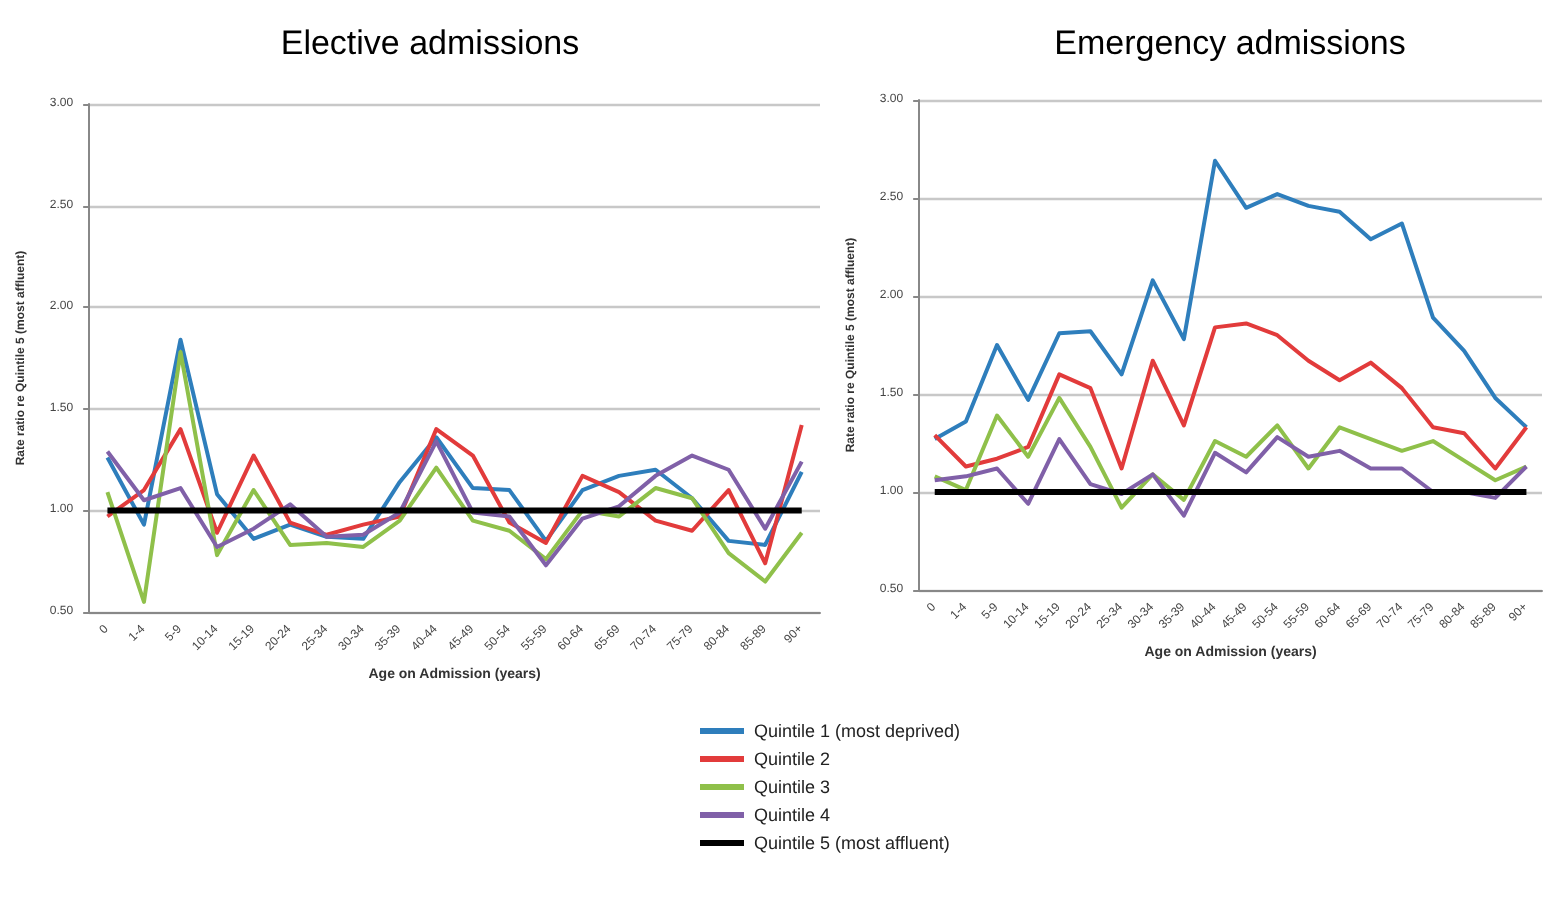 The image size is (1550, 898). I want to click on legend-label: Quintile 4, so click(792, 815).